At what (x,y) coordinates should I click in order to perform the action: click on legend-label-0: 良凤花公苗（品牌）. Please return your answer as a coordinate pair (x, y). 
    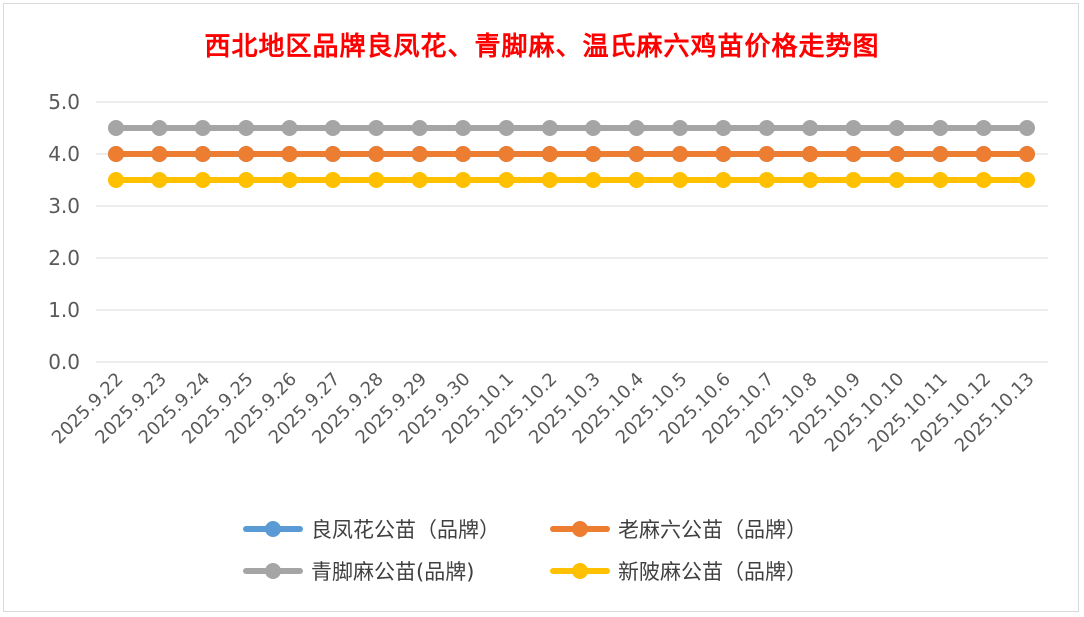
    Looking at the image, I should click on (405, 530).